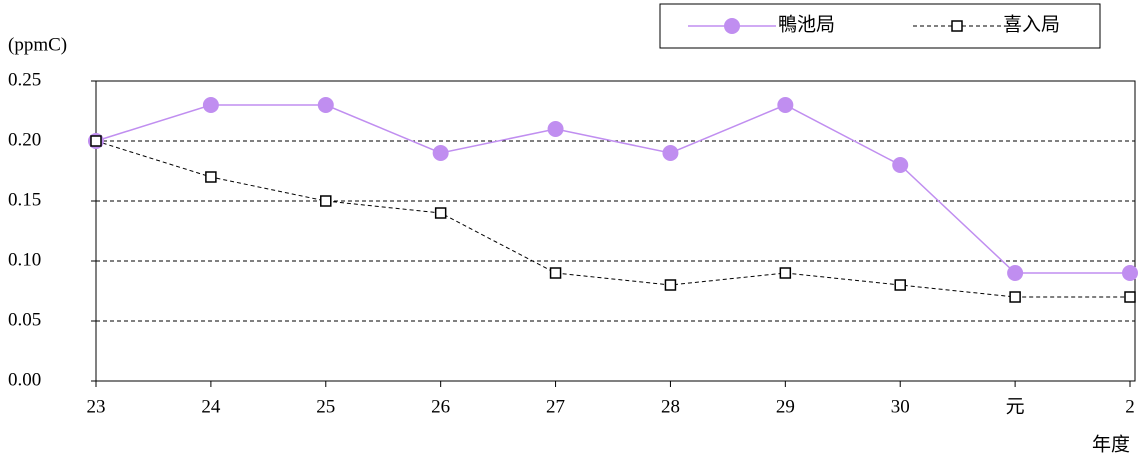 The height and width of the screenshot is (465, 1142). Describe the element at coordinates (24, 79) in the screenshot. I see `y-tick-label: 0.25` at that location.